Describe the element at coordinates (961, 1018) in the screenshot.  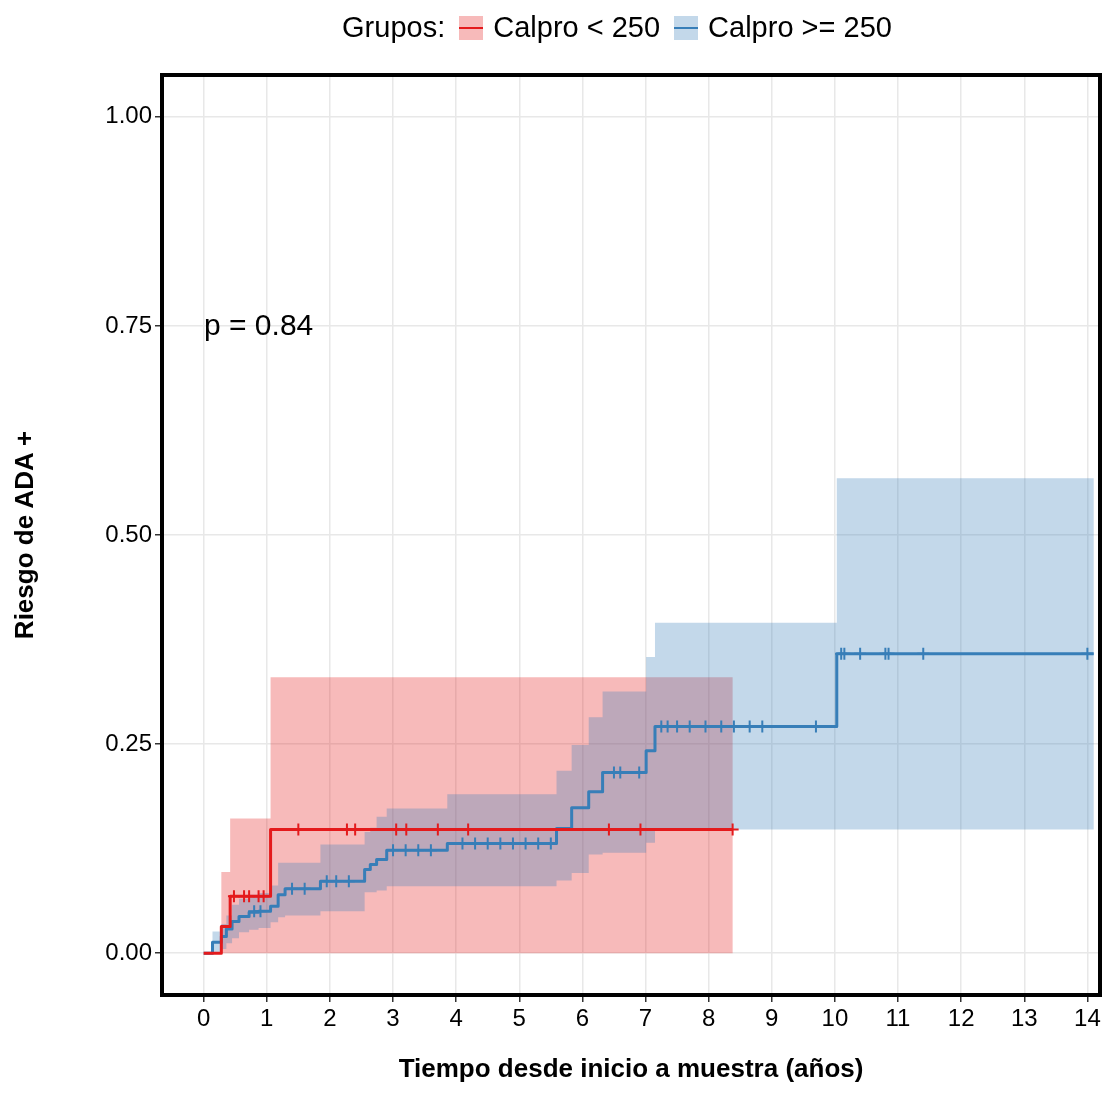
I see `x-tick-label: 12` at that location.